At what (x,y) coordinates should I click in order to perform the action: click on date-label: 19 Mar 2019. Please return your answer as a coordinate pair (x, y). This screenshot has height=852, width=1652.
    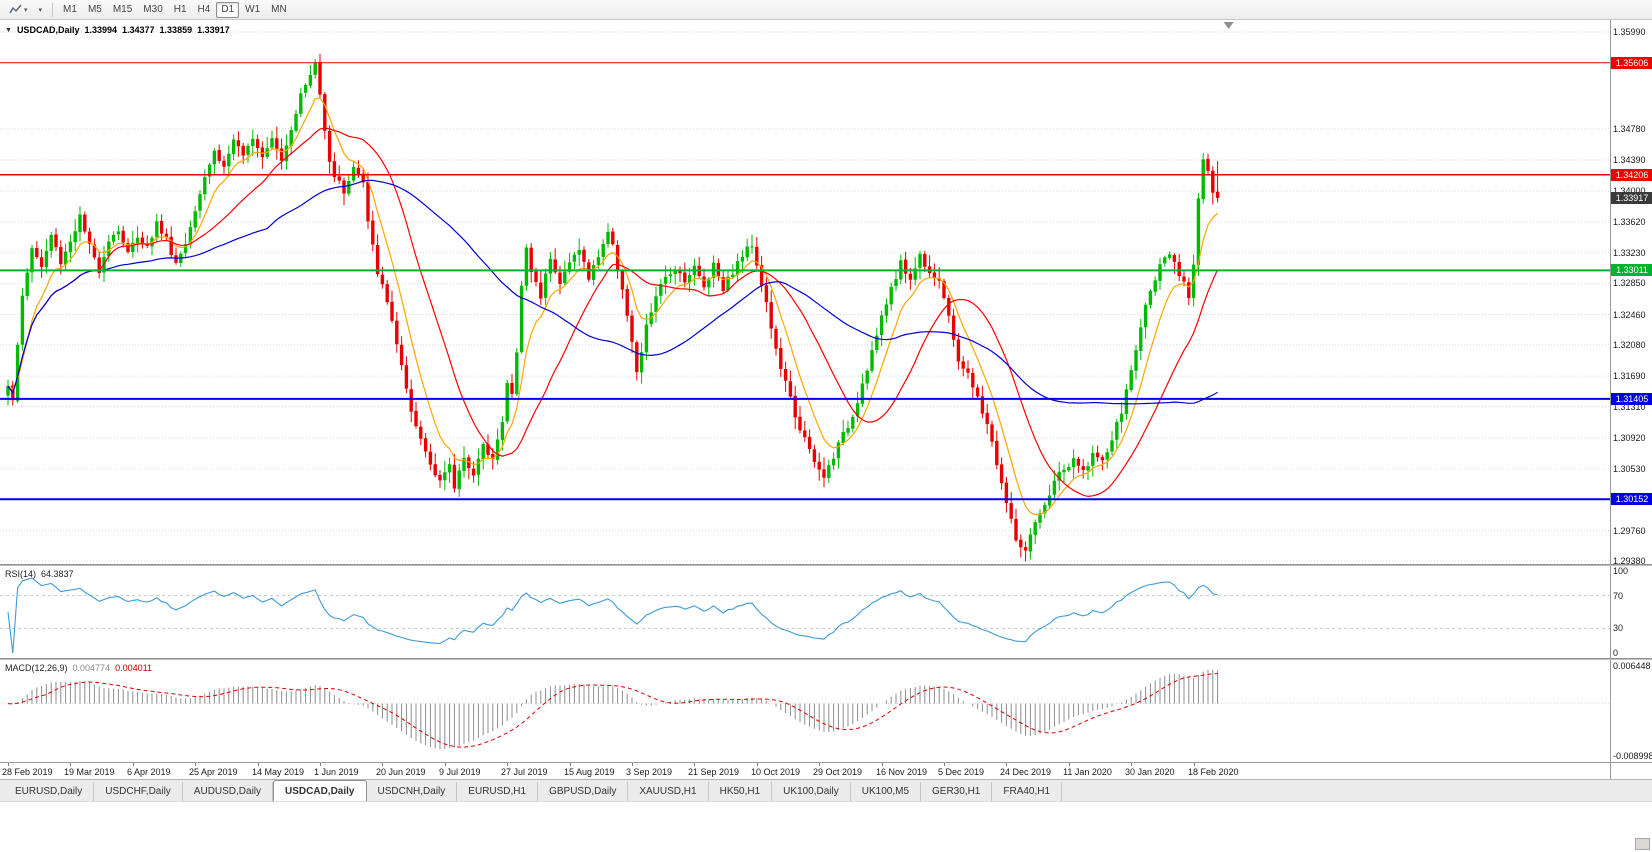
    Looking at the image, I should click on (89, 772).